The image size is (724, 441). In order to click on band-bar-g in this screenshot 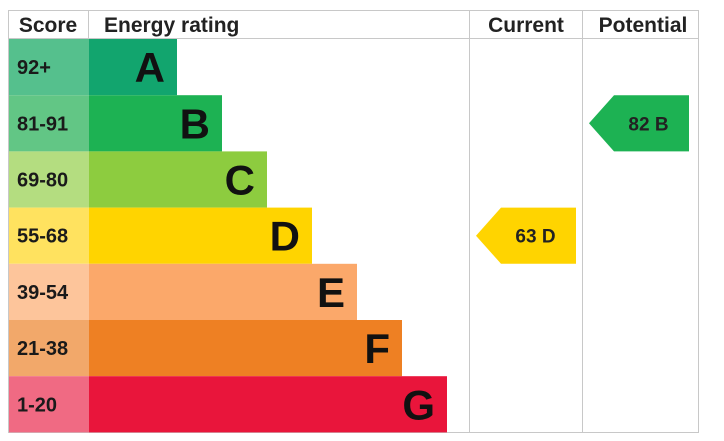, I will do `click(268, 404)`.